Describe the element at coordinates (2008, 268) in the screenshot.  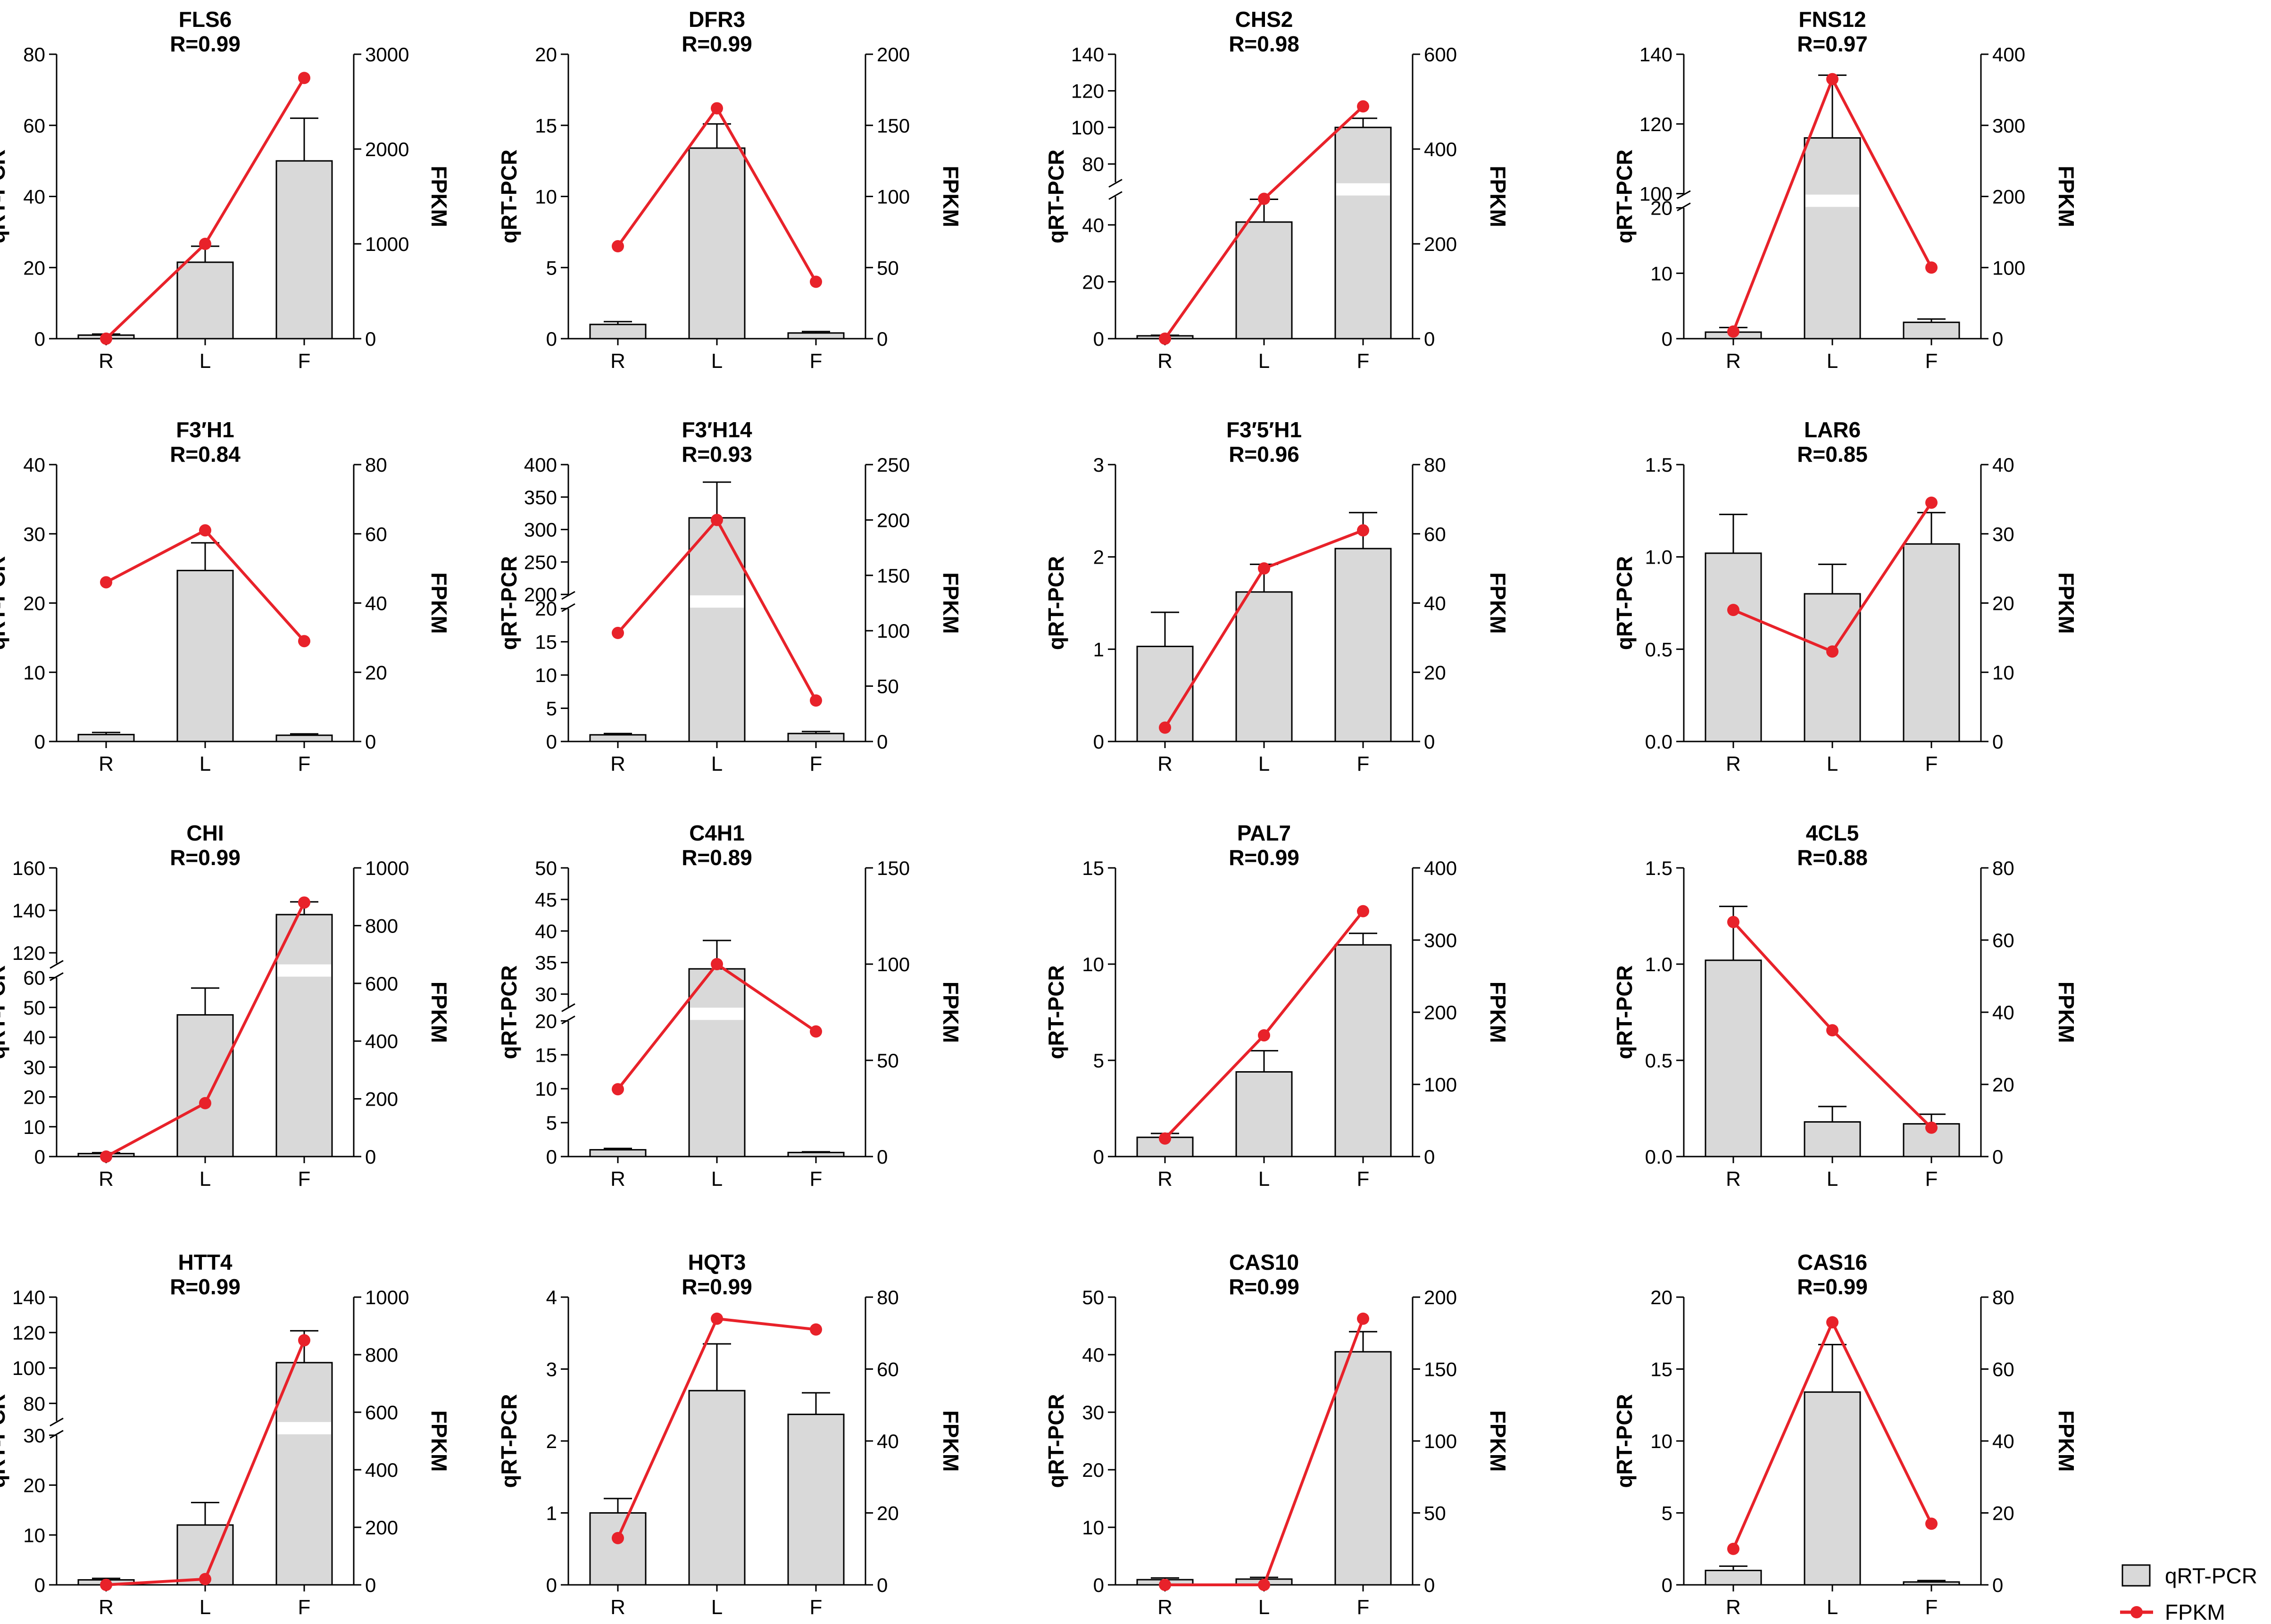
I see `right-tick-label: 100` at that location.